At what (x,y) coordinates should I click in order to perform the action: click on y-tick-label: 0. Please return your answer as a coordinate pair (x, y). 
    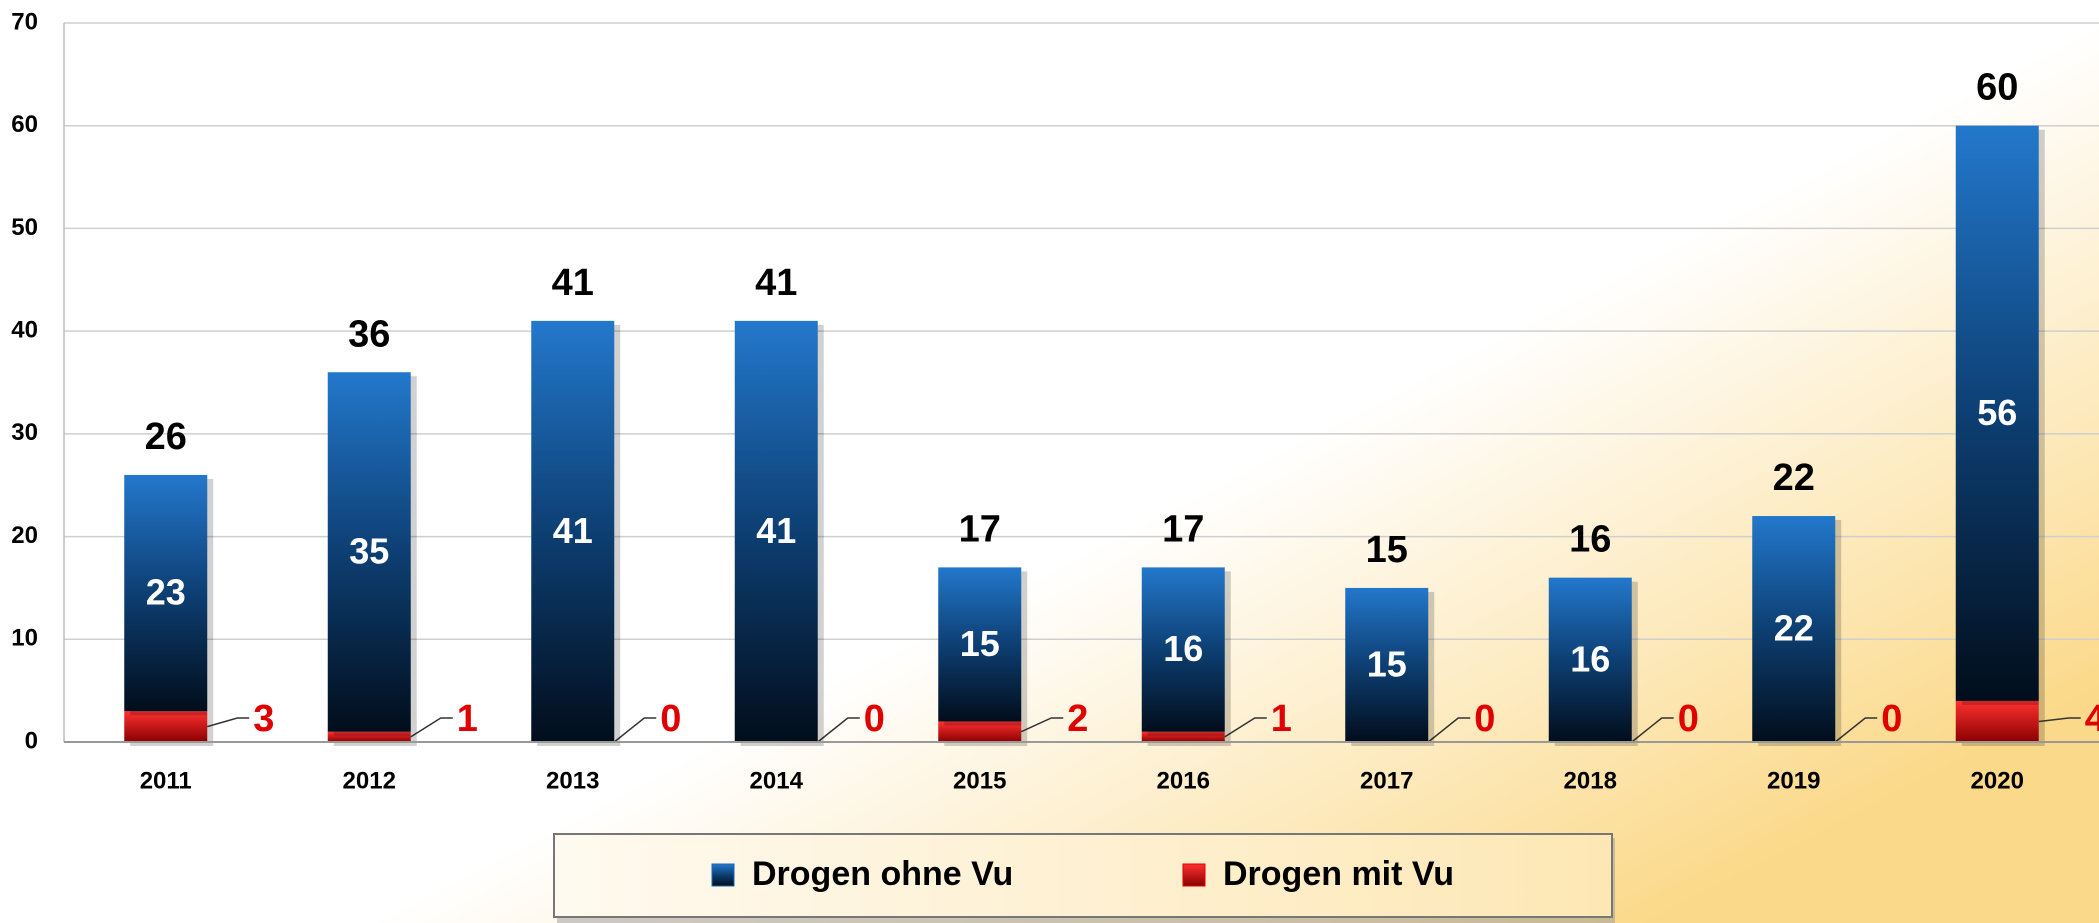
    Looking at the image, I should click on (31, 740).